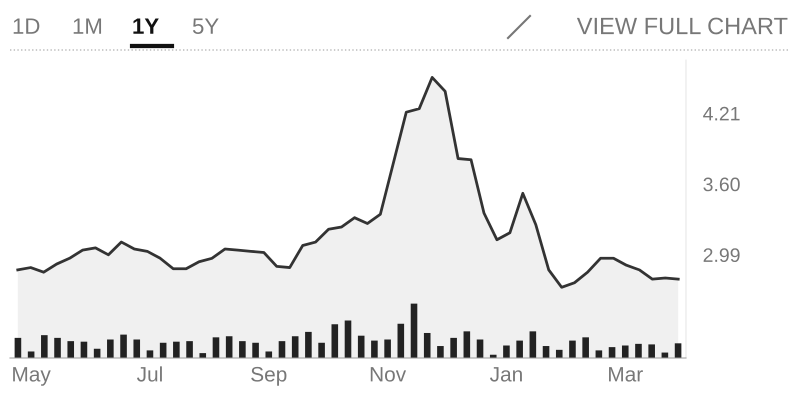  What do you see at coordinates (506, 374) in the screenshot?
I see `x-tick-label: Jan` at bounding box center [506, 374].